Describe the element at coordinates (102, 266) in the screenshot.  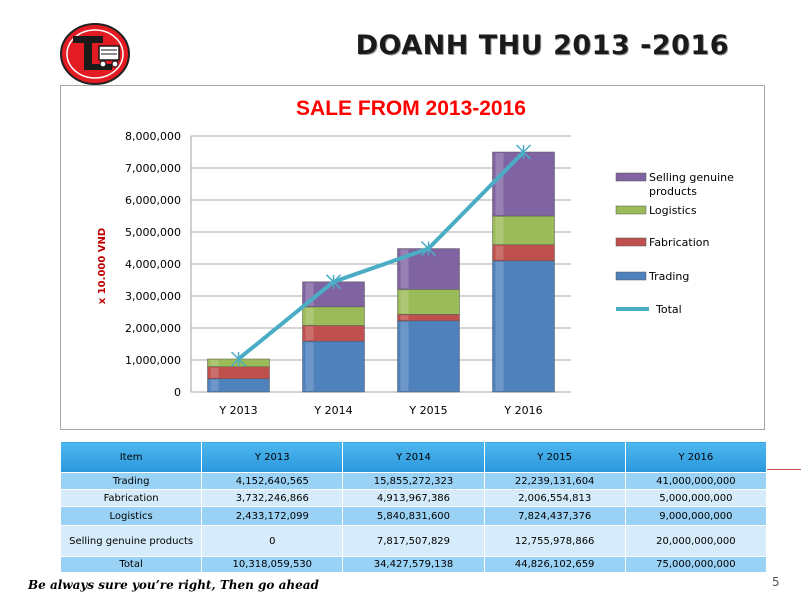
I see `y-axis-label: x 10.000 VND` at that location.